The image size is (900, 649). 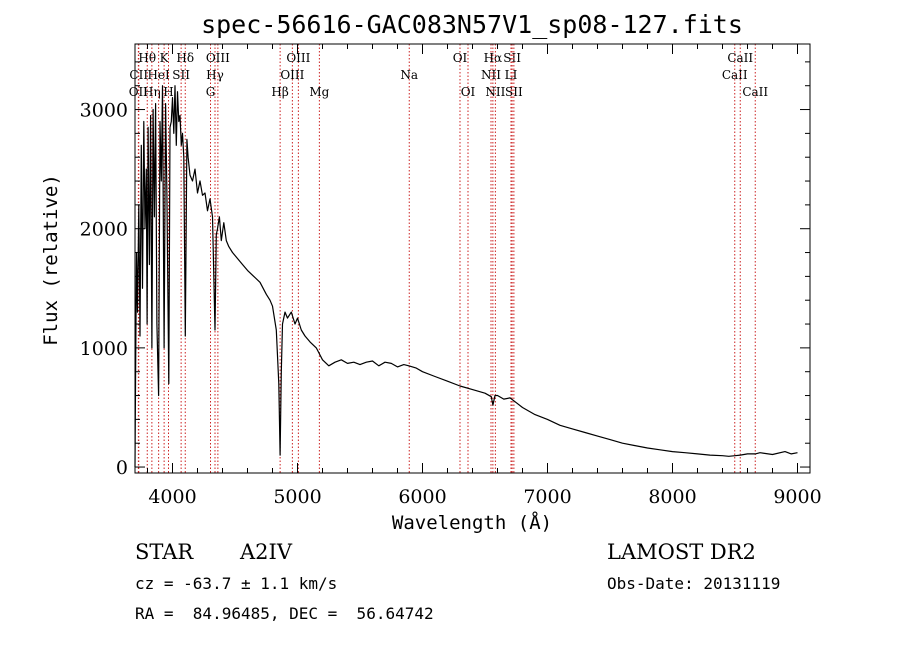 What do you see at coordinates (422, 497) in the screenshot?
I see `x-tick-label: 6000` at bounding box center [422, 497].